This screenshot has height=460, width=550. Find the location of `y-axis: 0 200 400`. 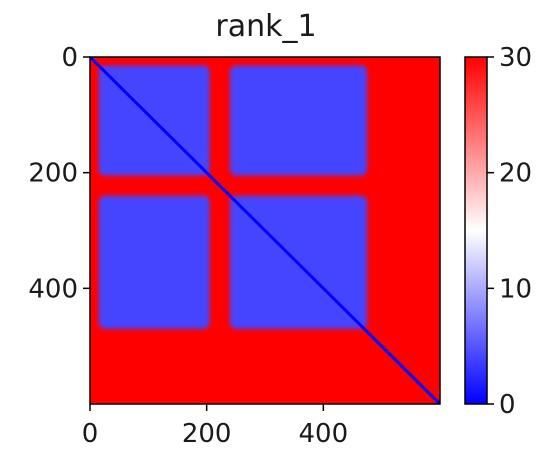

y-axis: 0 200 400 is located at coordinates (59, 173).